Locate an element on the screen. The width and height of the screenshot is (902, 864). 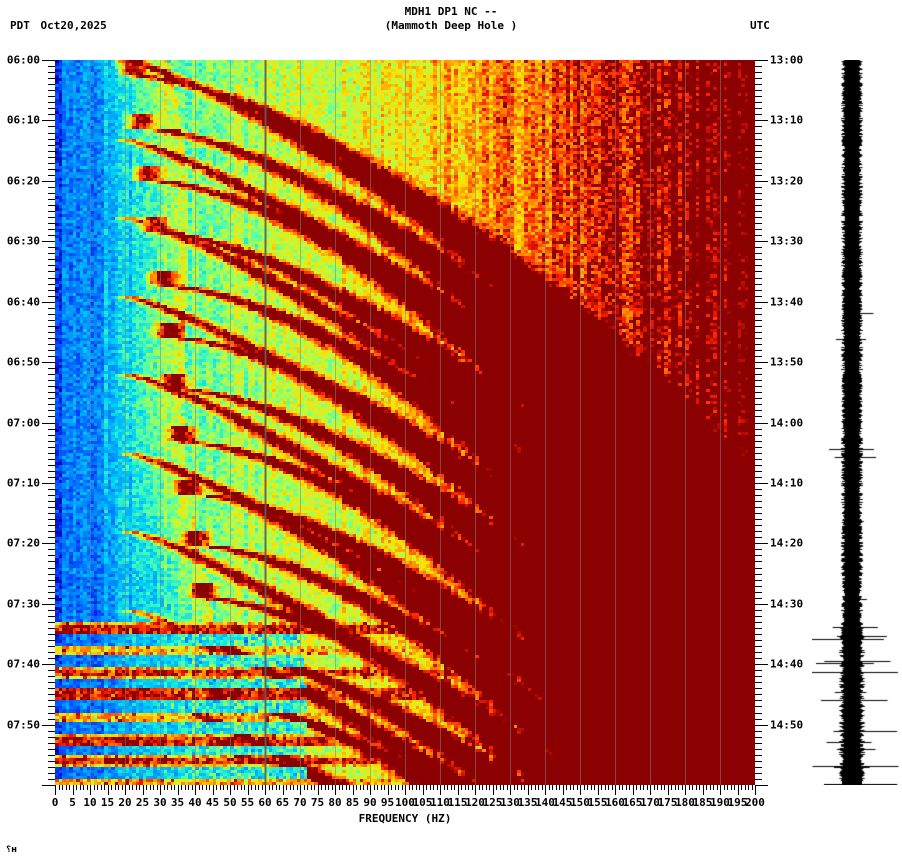
axis-tick-label: 40 is located at coordinates (195, 802).